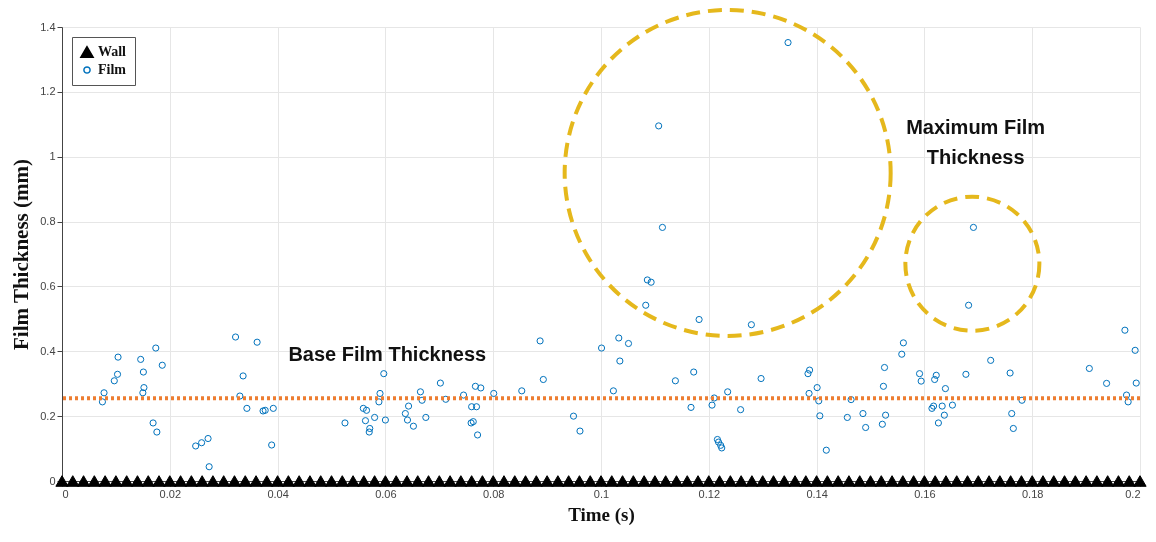  I want to click on y-tick-label: 1.2, so click(48, 91).